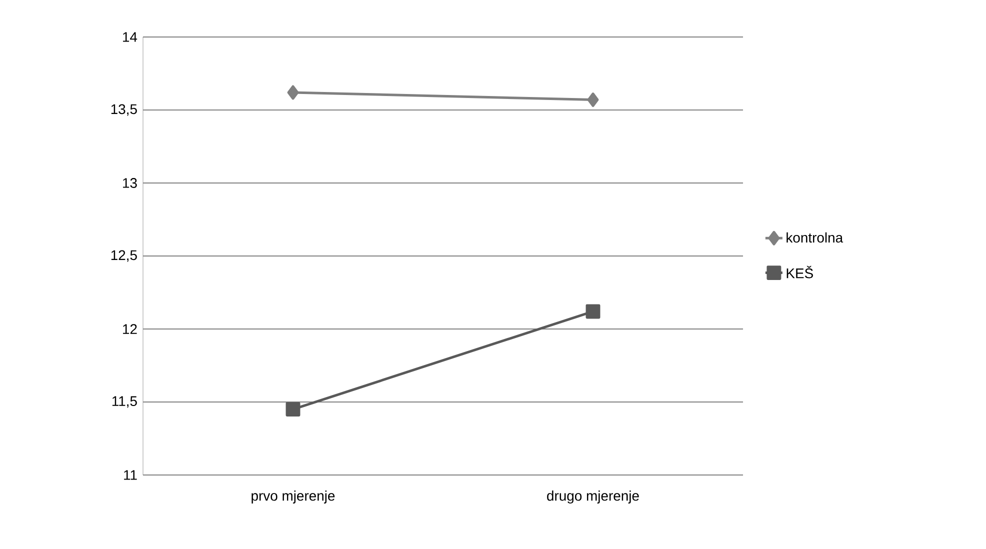  Describe the element at coordinates (124, 110) in the screenshot. I see `y-tick-label: 13,5` at that location.